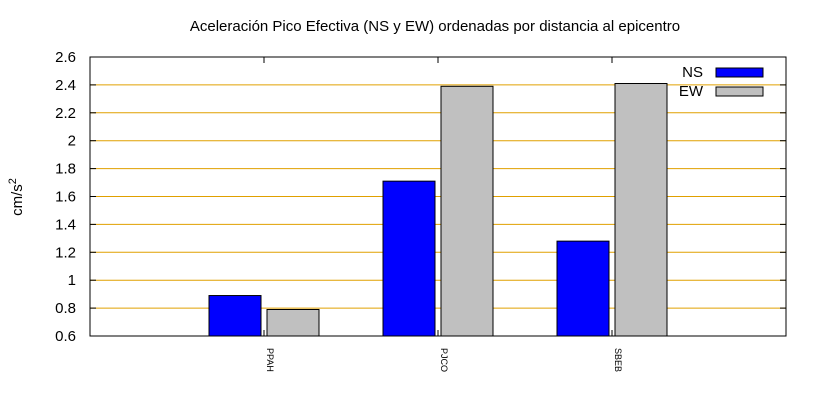 This screenshot has width=820, height=400. What do you see at coordinates (641, 210) in the screenshot?
I see `bar-ew-sbeb` at bounding box center [641, 210].